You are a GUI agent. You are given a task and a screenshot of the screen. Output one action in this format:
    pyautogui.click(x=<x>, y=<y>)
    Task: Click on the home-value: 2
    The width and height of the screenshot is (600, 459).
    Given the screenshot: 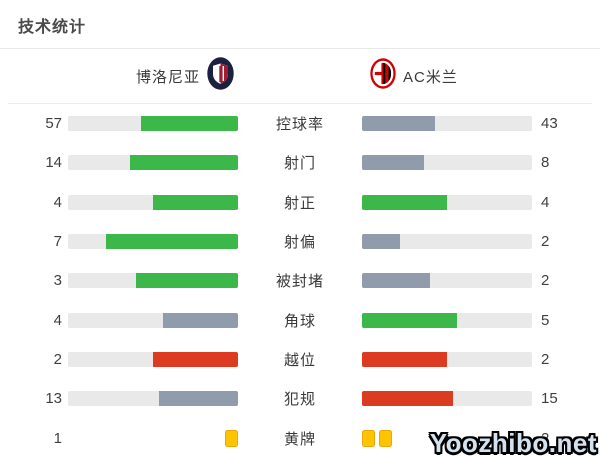 What is the action you would take?
    pyautogui.click(x=57, y=359)
    